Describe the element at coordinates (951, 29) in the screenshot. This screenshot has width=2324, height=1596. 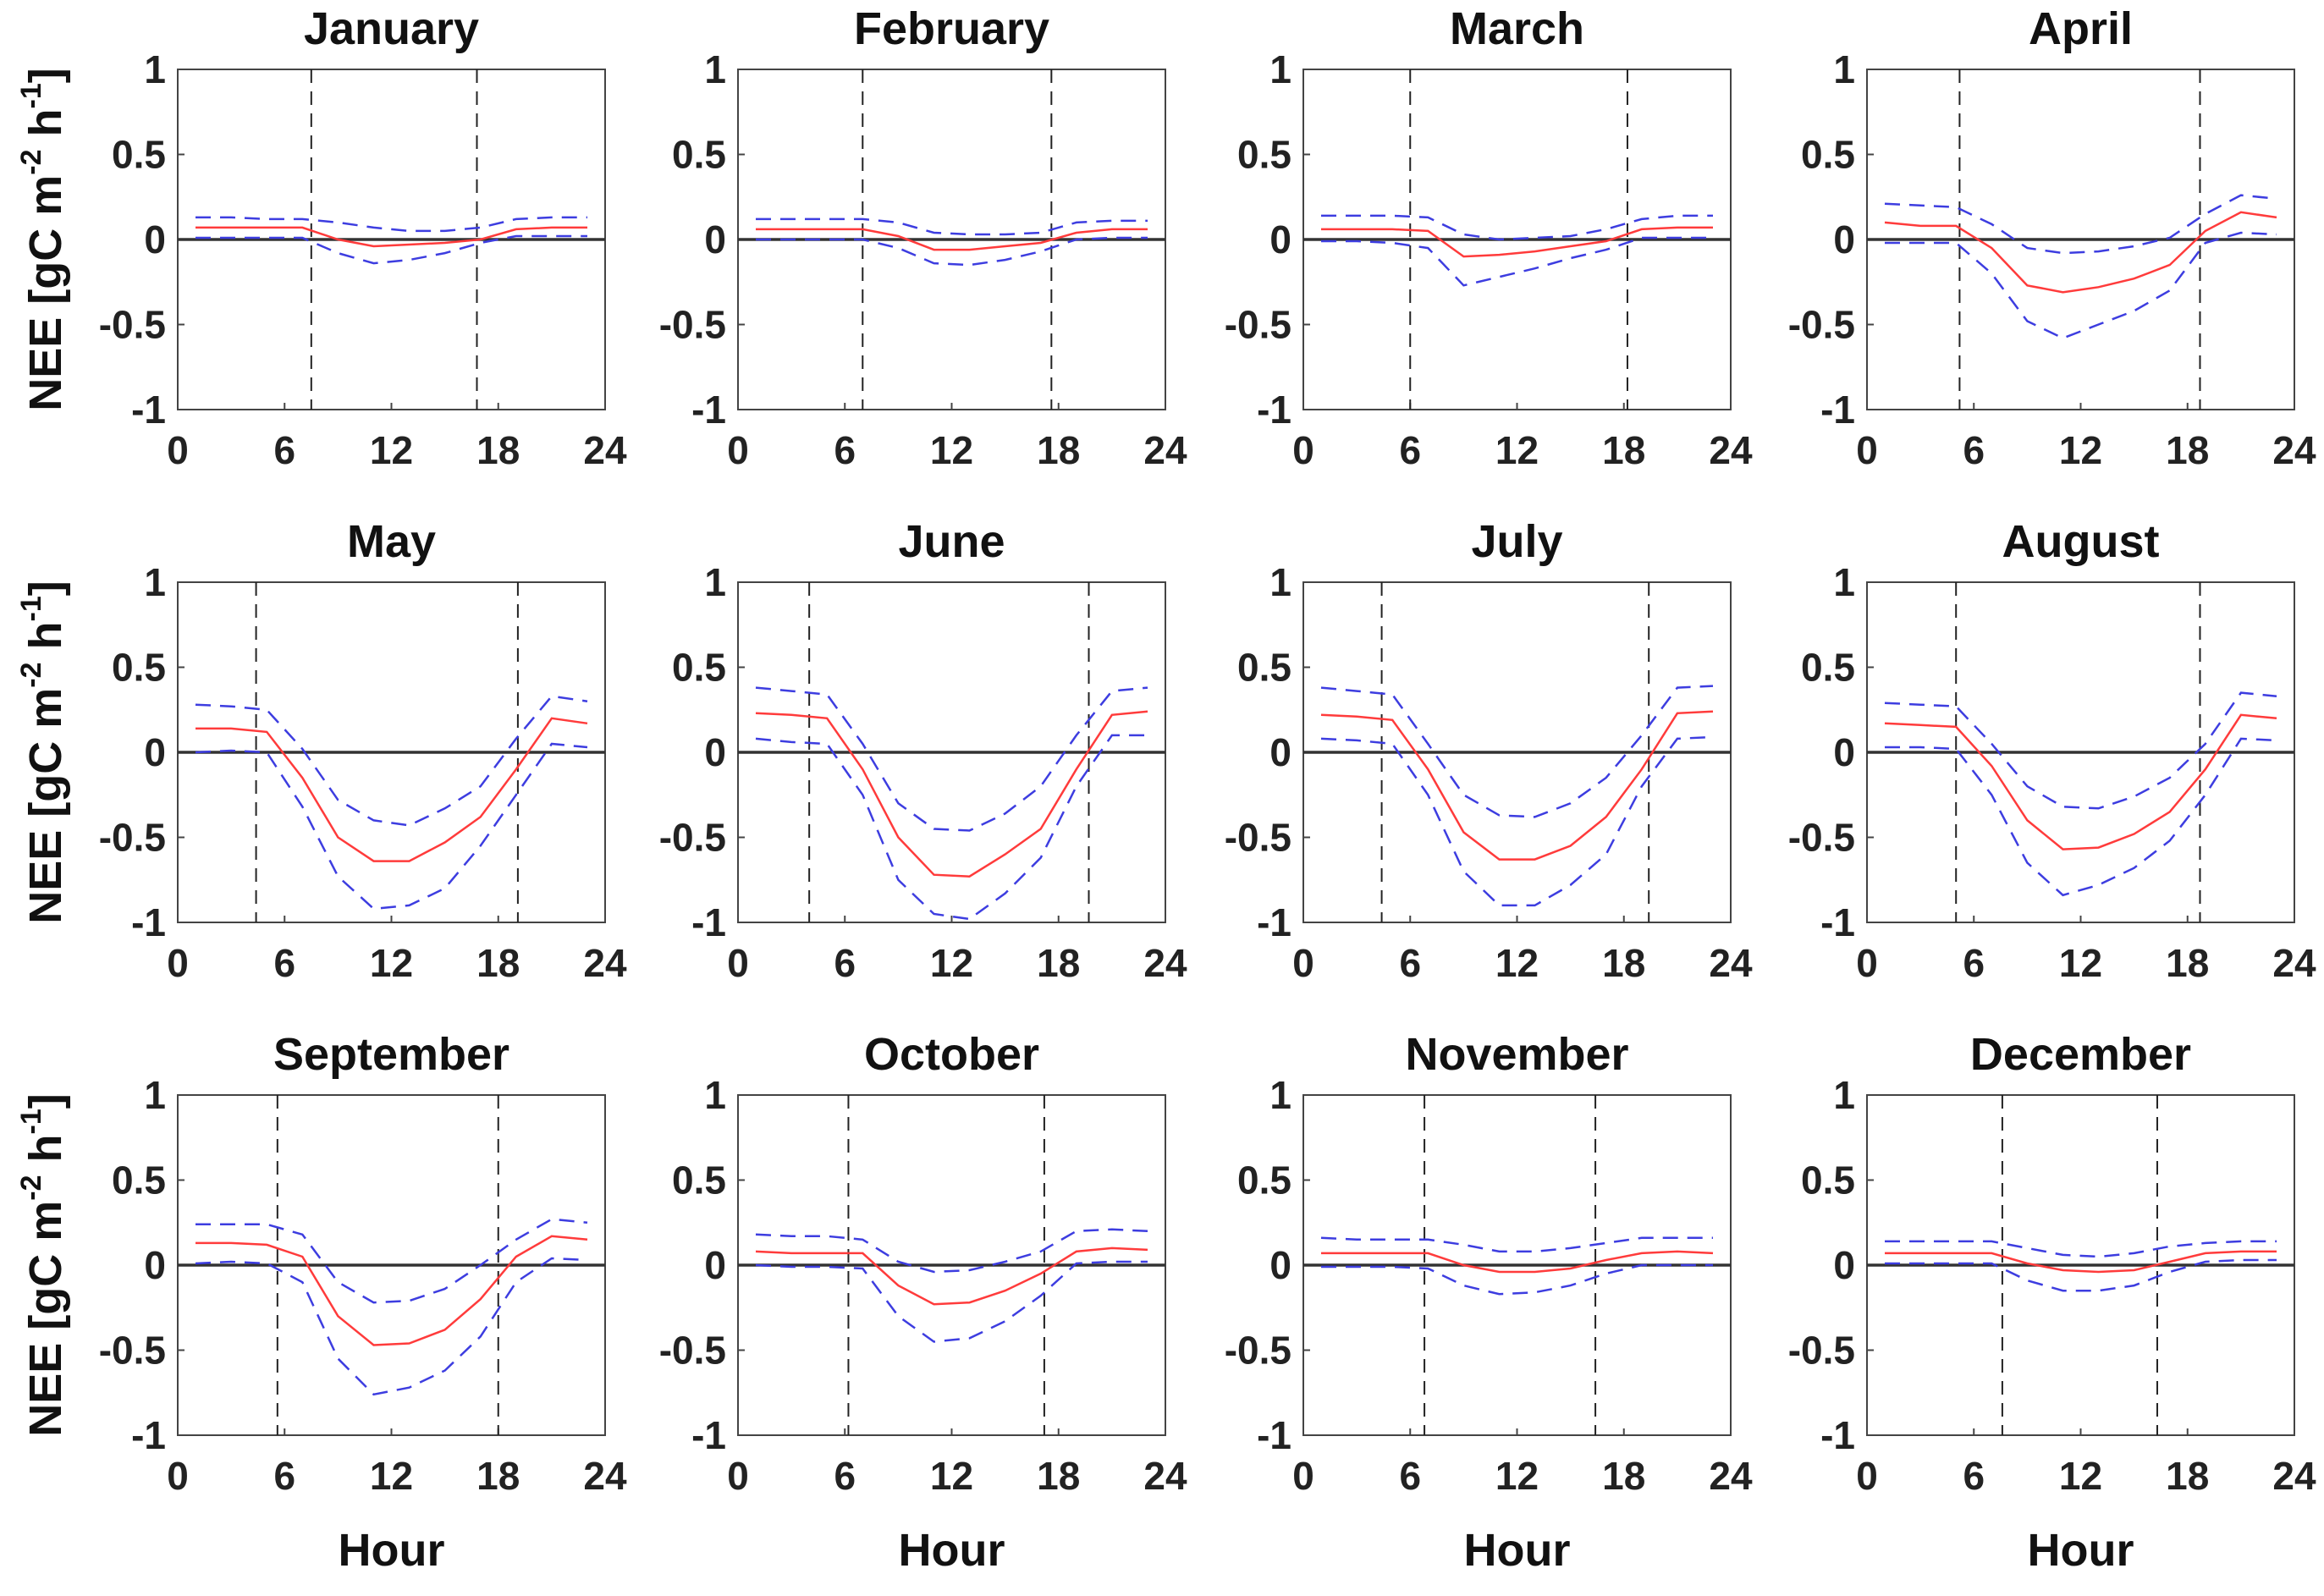
I see `panel-title: February` at that location.